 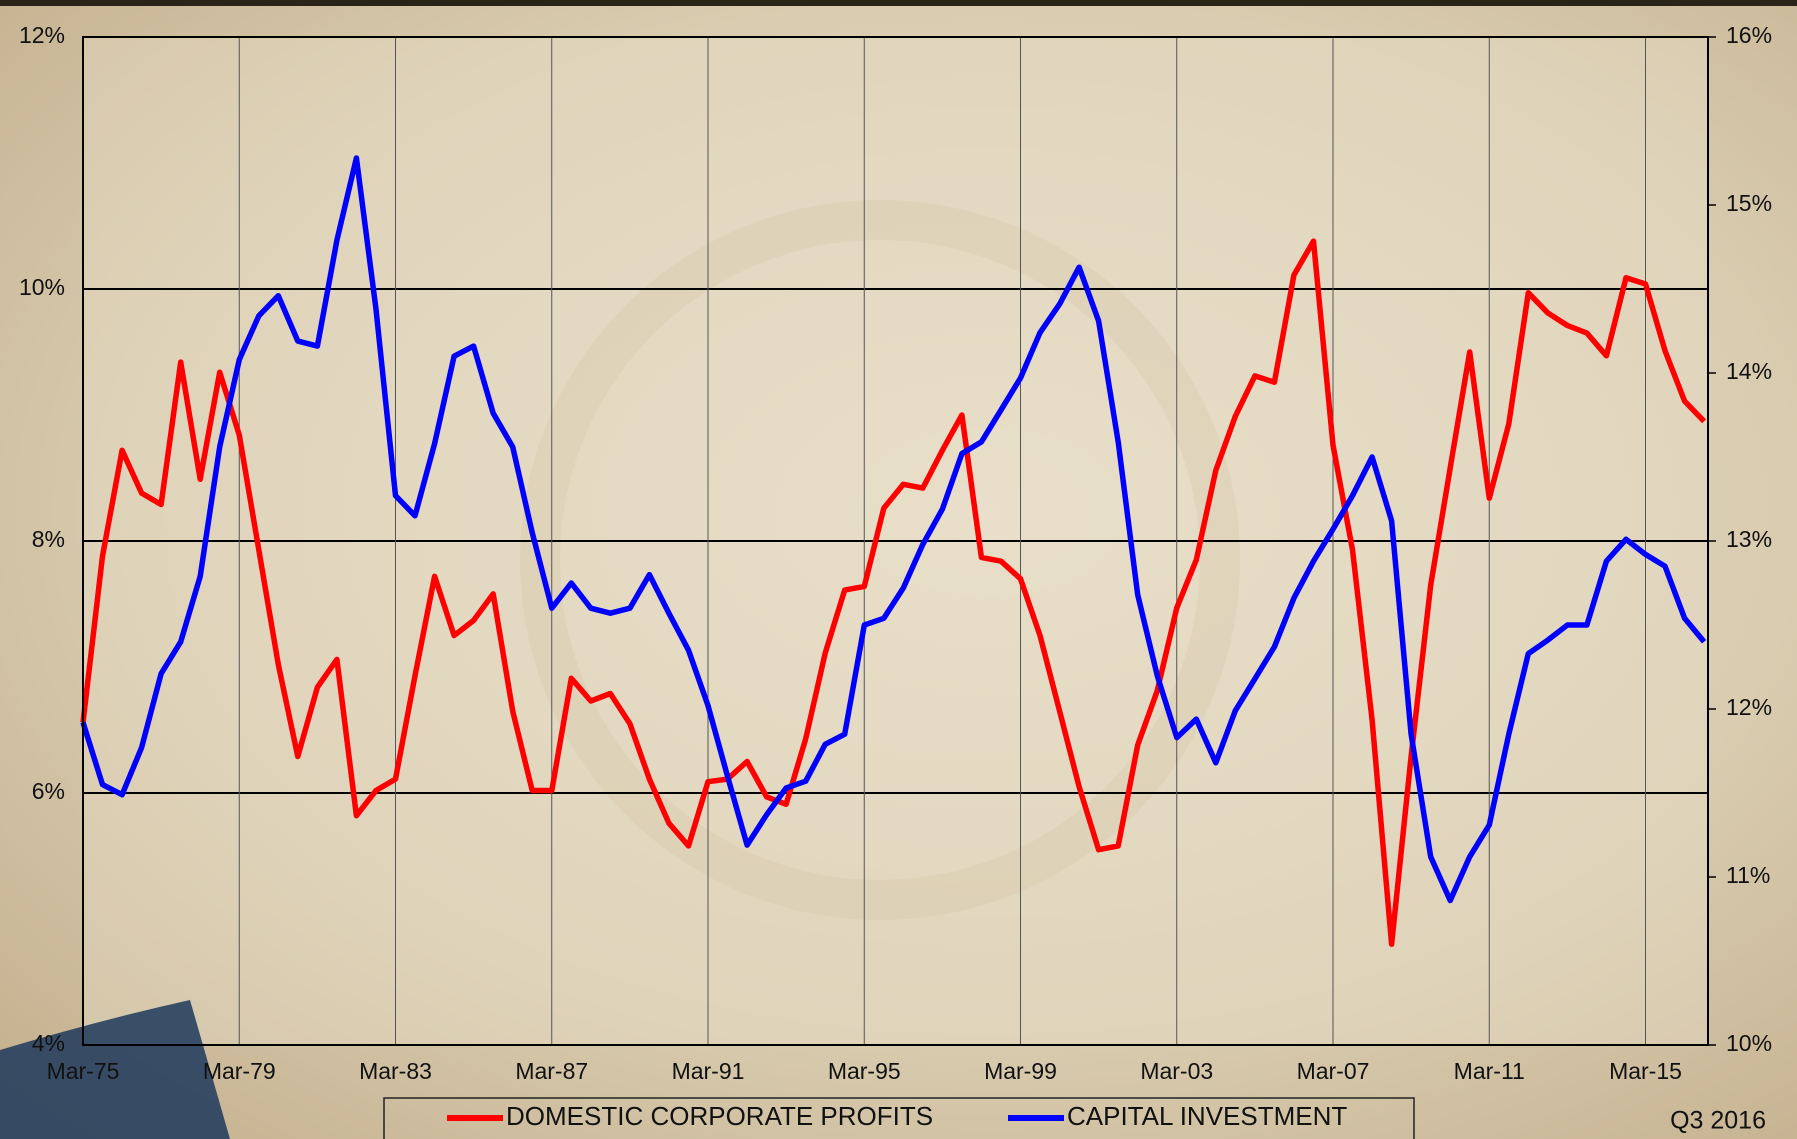 I want to click on x-tick-label: Mar-07, so click(x=1333, y=1071).